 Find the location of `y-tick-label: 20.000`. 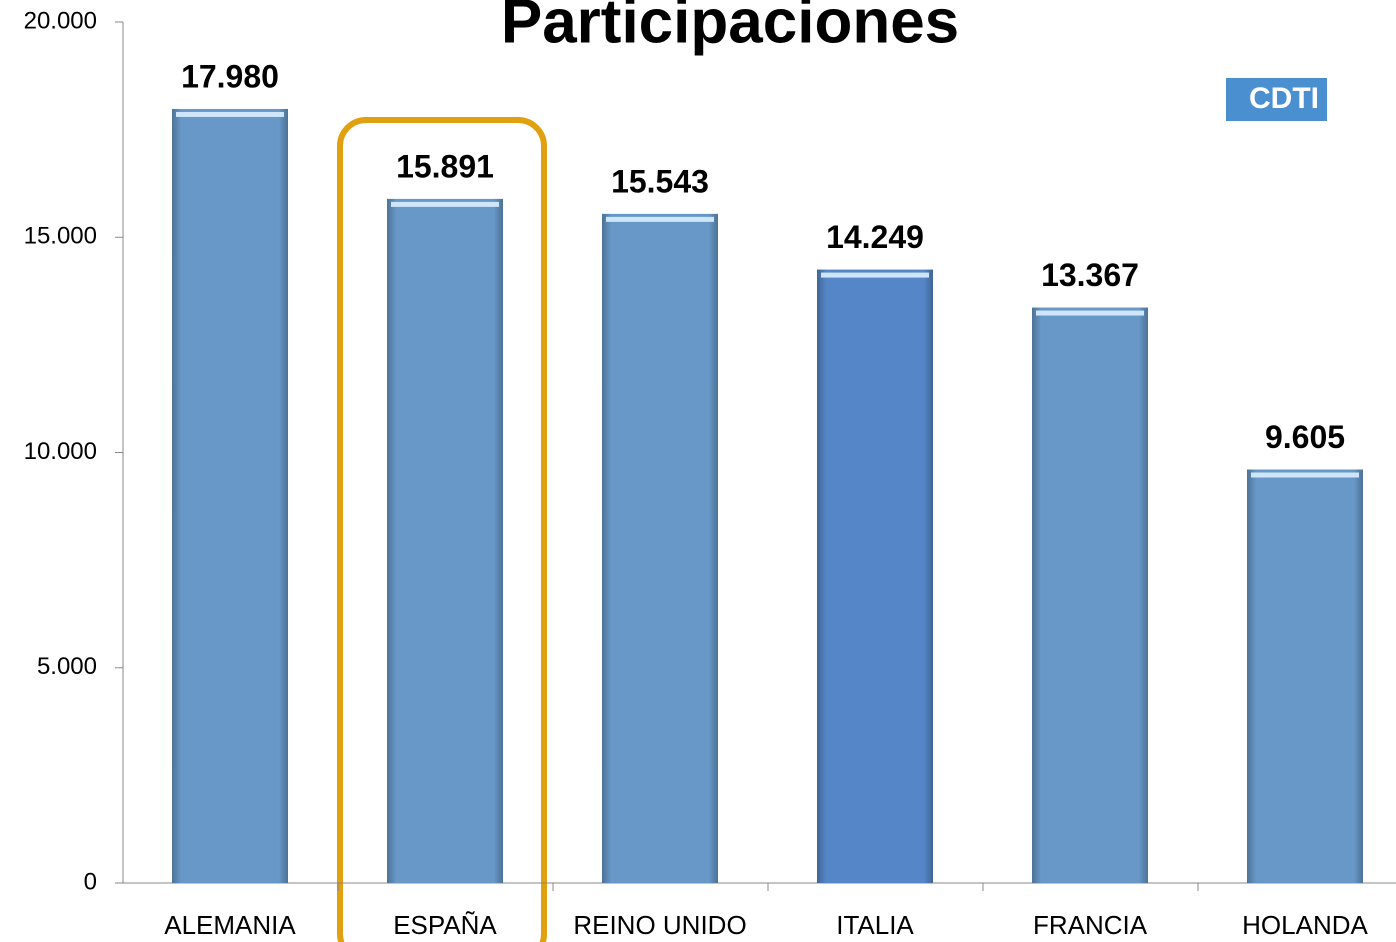

y-tick-label: 20.000 is located at coordinates (60, 20).